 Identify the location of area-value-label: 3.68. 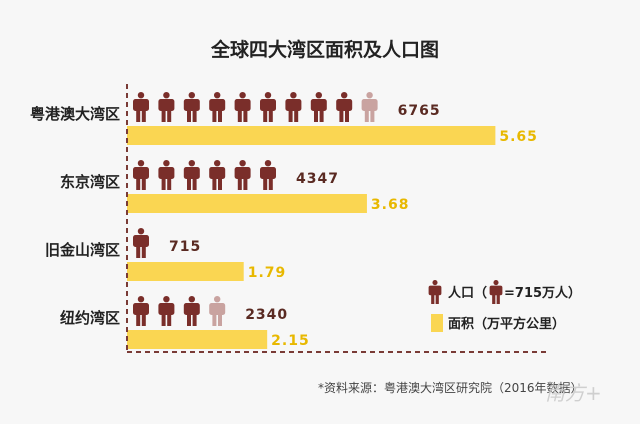
(390, 205).